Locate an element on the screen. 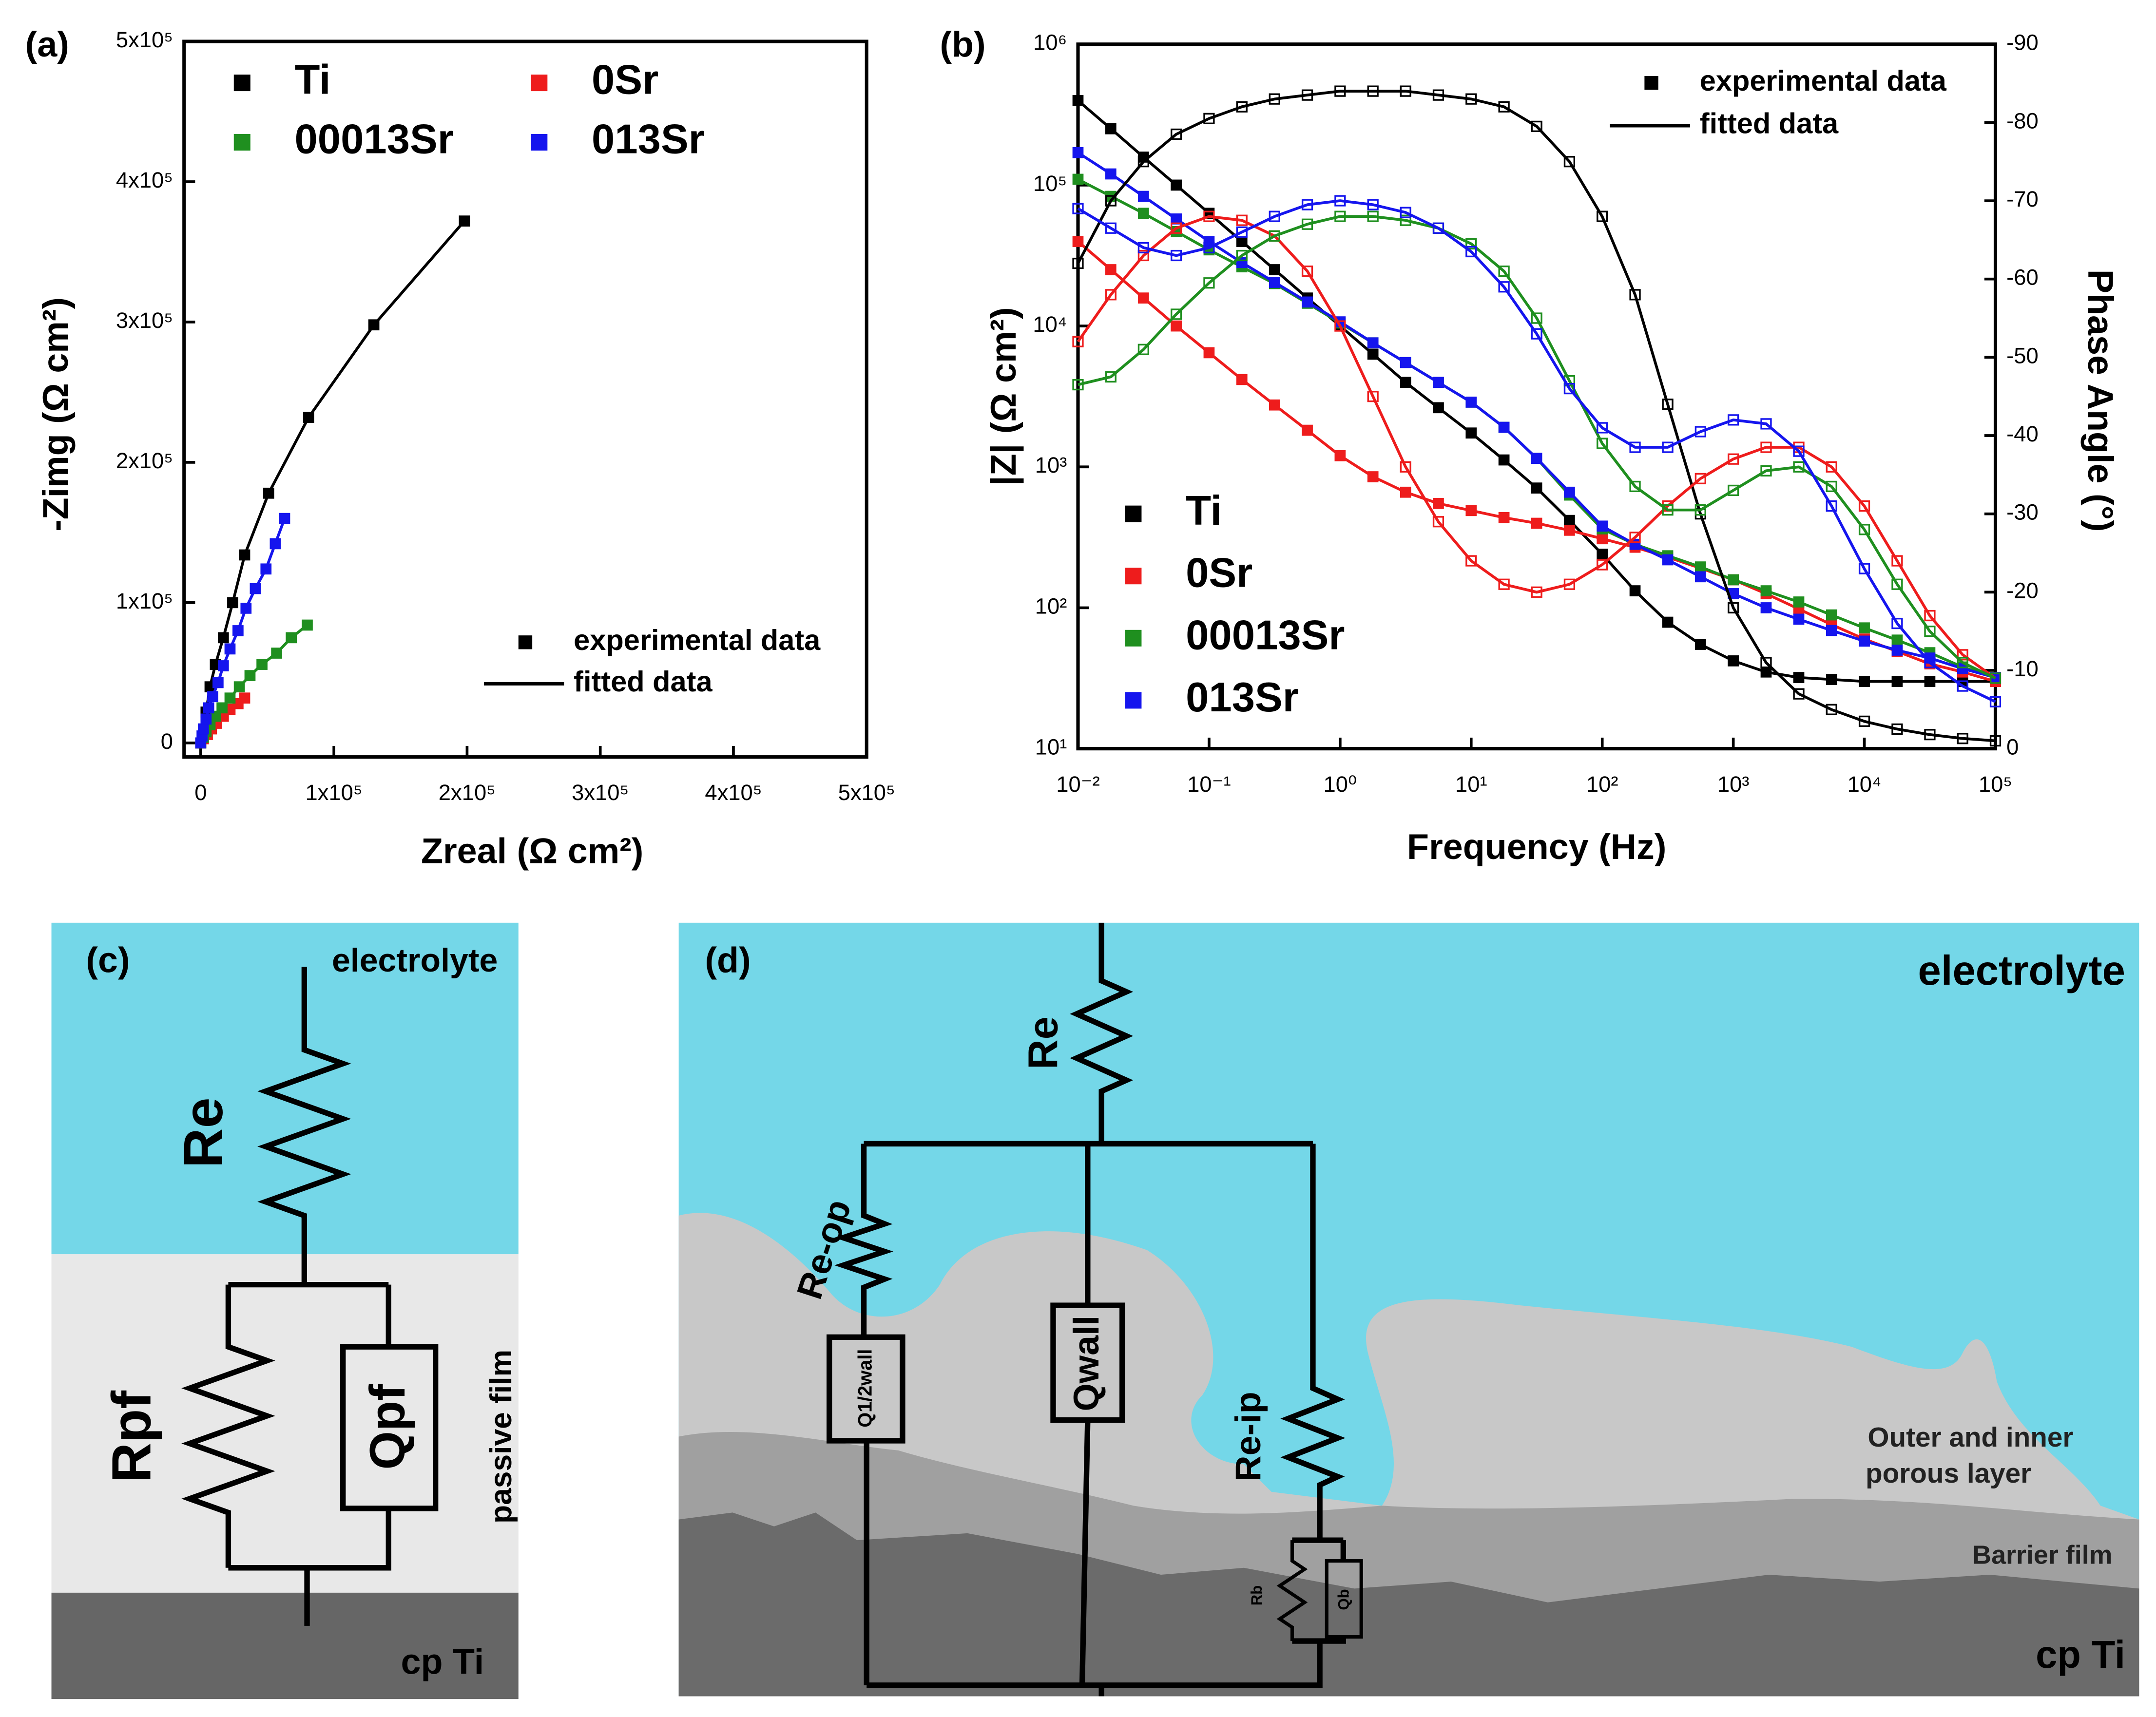 The image size is (2156, 1717). legend-label: 00013Sr is located at coordinates (374, 139).